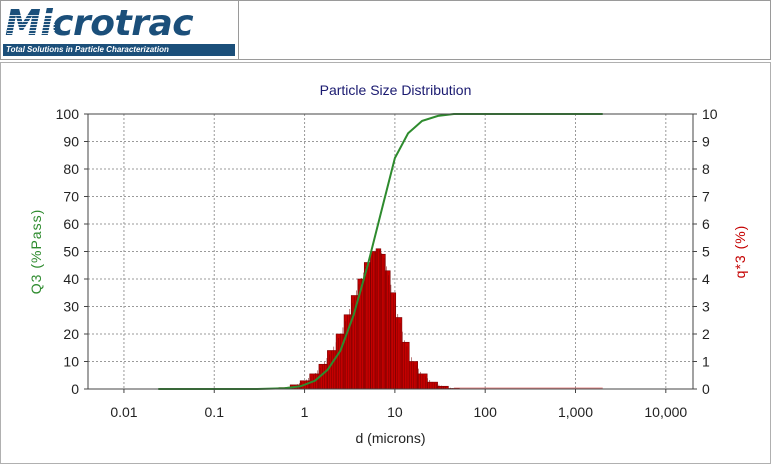  What do you see at coordinates (71, 279) in the screenshot?
I see `y-left-tick-label: 40` at bounding box center [71, 279].